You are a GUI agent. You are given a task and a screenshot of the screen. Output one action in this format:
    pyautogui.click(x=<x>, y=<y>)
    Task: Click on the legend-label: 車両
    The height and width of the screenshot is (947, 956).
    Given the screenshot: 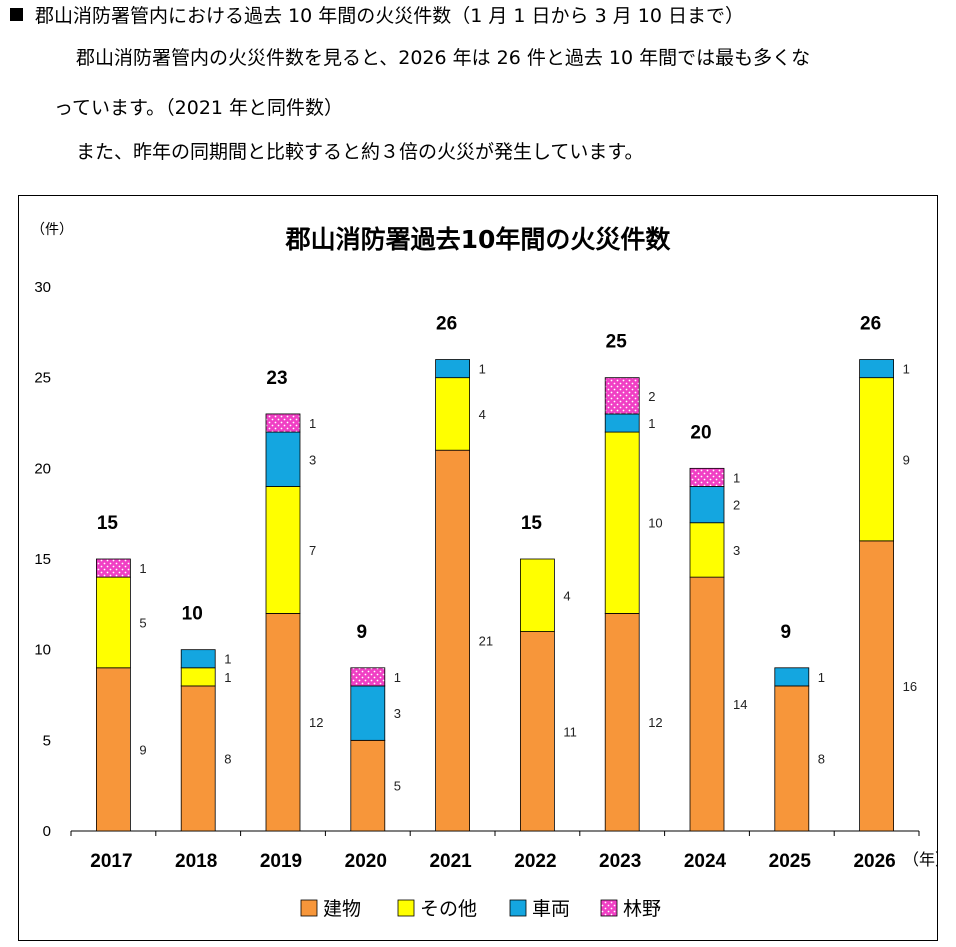 What is the action you would take?
    pyautogui.click(x=551, y=909)
    